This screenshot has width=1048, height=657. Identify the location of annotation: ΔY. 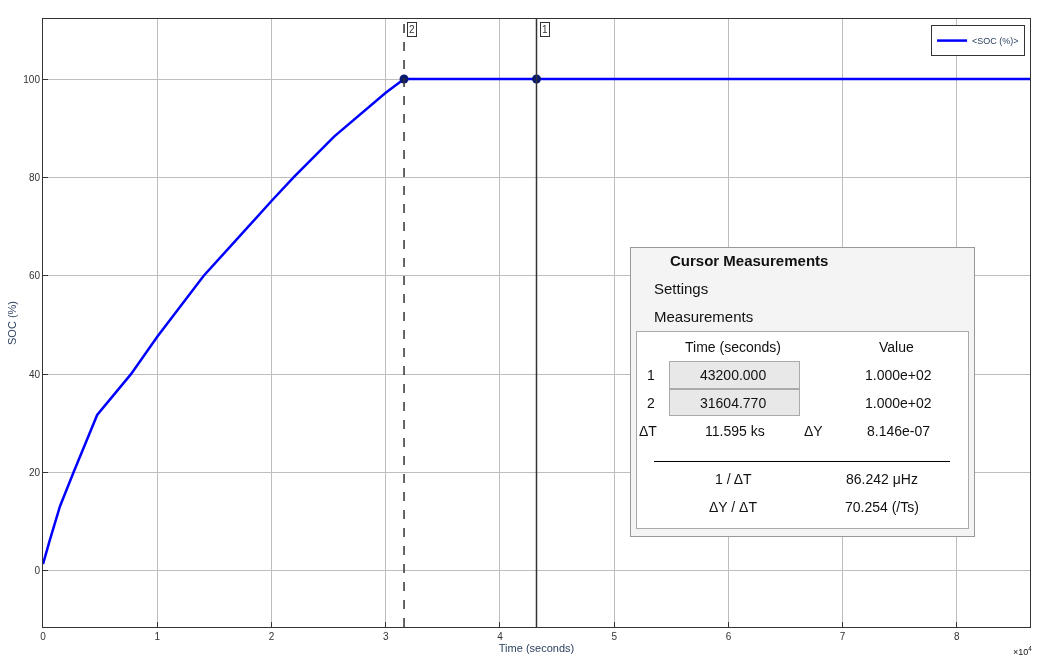
(814, 431).